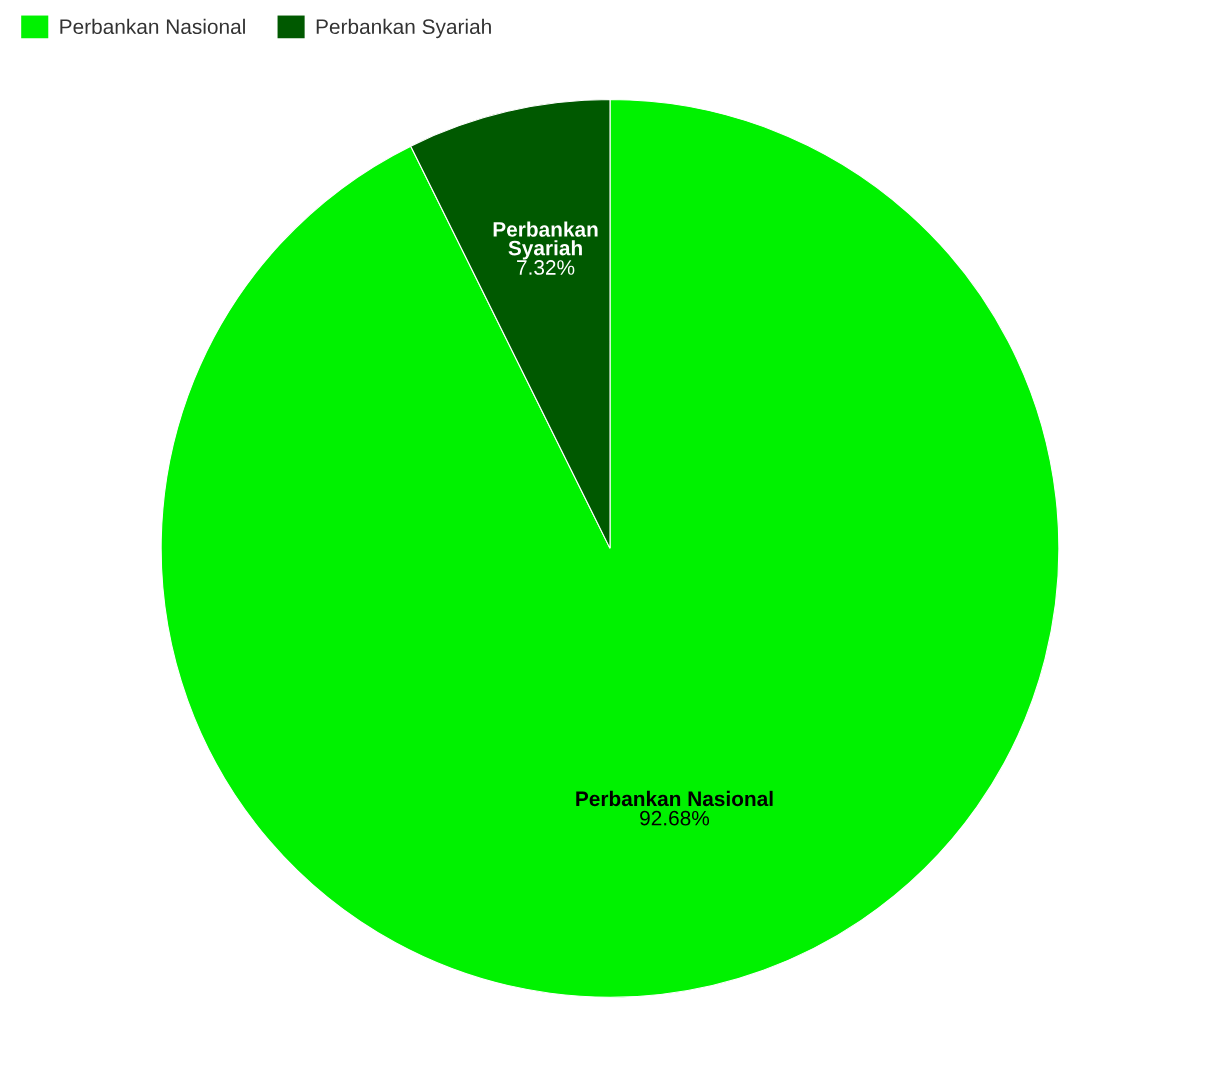  What do you see at coordinates (152, 26) in the screenshot?
I see `legend-label: Perbankan Nasional` at bounding box center [152, 26].